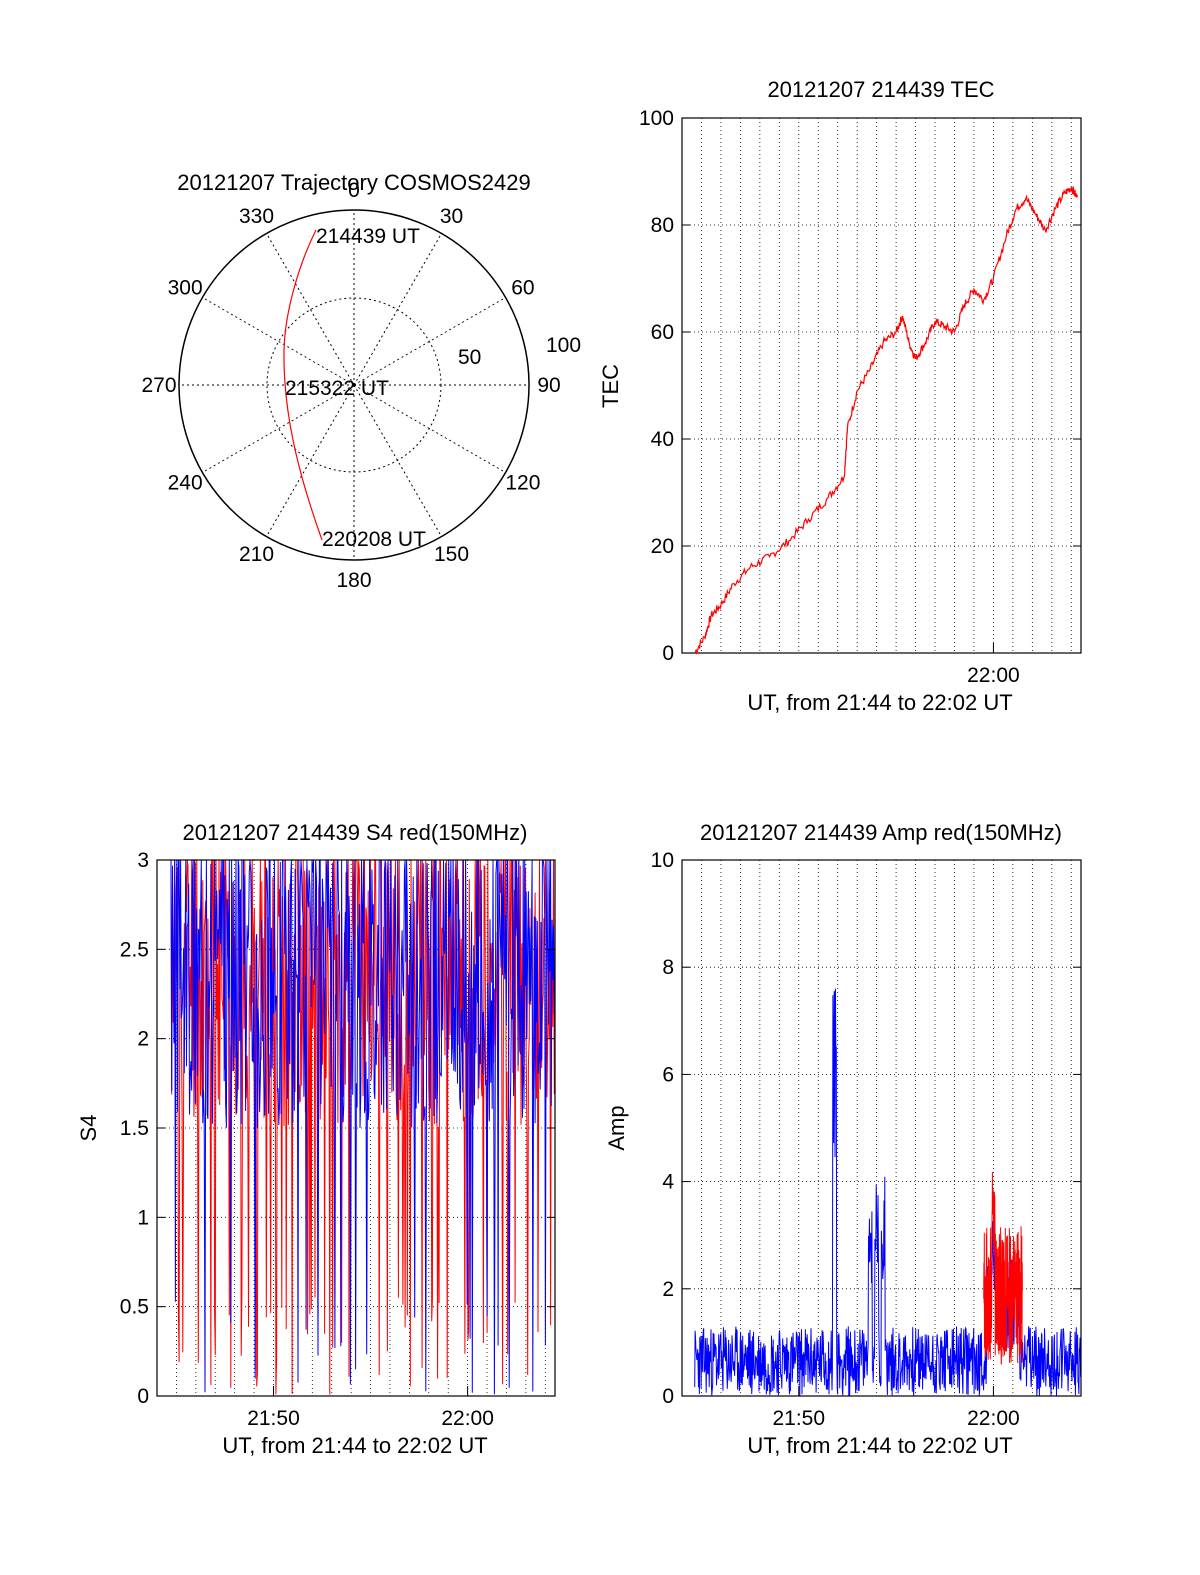 Image resolution: width=1200 pixels, height=1575 pixels. I want to click on amp-red-series, so click(1003, 1268).